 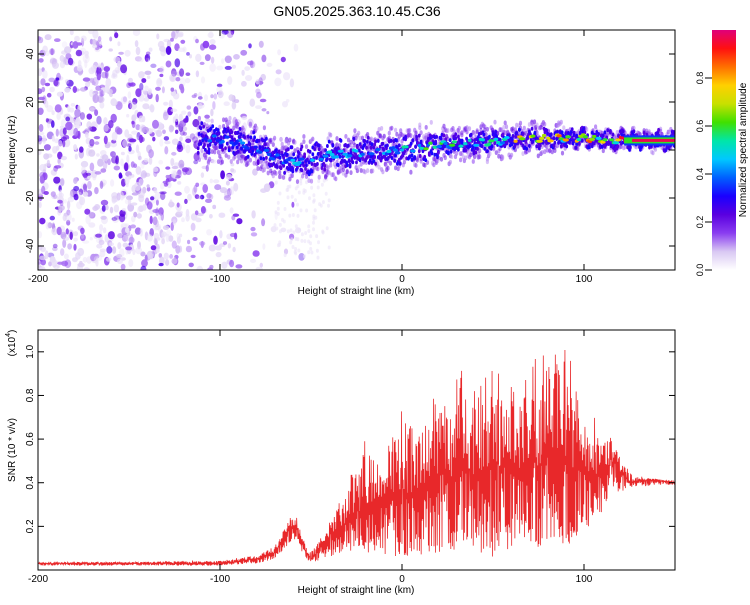 I want to click on colorbar-gradient, so click(x=724, y=150).